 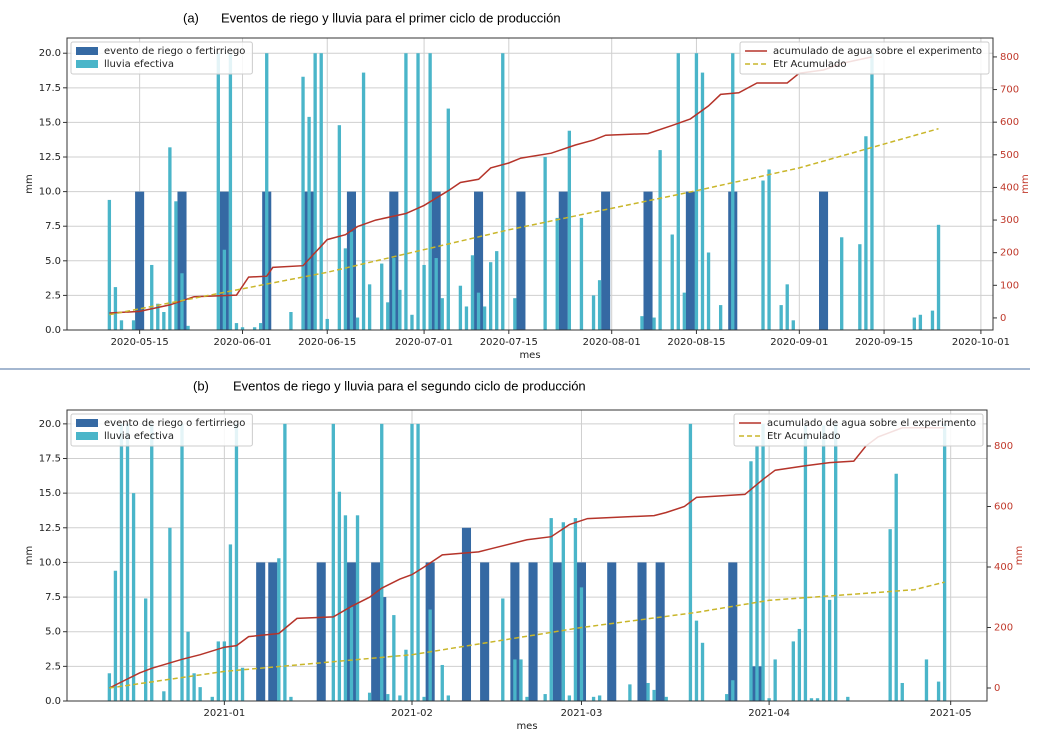 What do you see at coordinates (582, 713) in the screenshot?
I see `x-tick-label: 2021-03` at bounding box center [582, 713].